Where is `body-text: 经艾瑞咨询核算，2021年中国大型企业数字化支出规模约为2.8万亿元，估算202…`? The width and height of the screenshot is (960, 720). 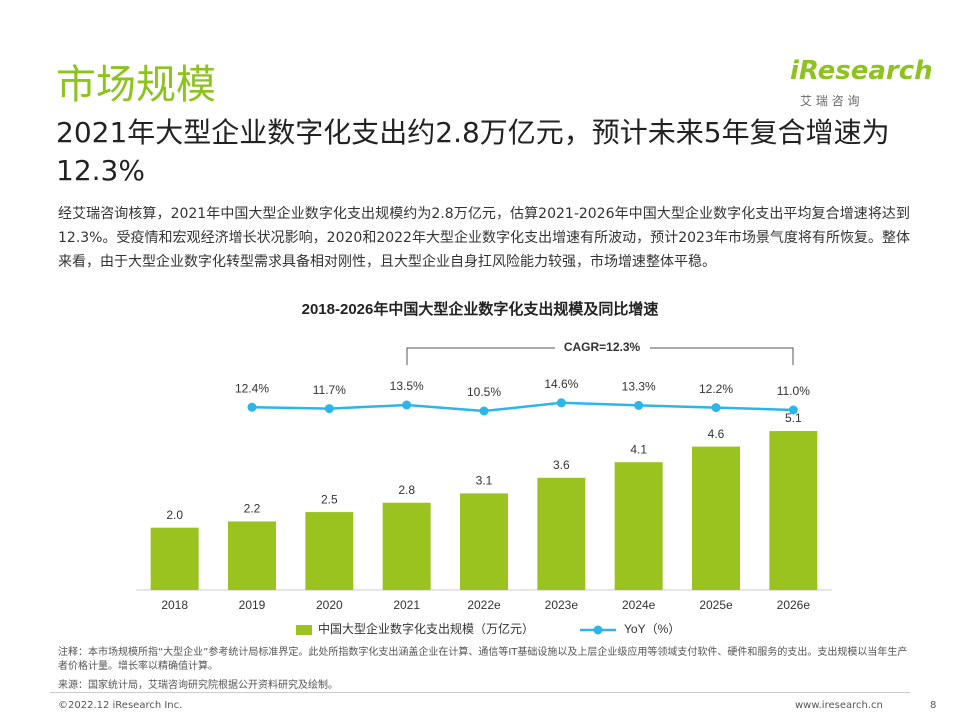 body-text: 经艾瑞咨询核算，2021年中国大型企业数字化支出规模约为2.8万亿元，估算202… is located at coordinates (484, 238).